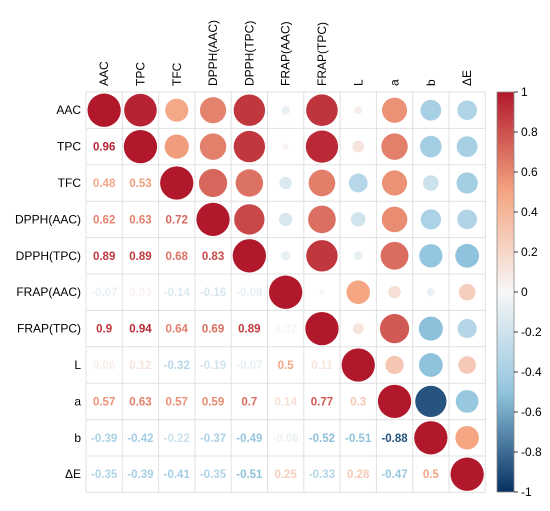 This screenshot has width=550, height=511. What do you see at coordinates (249, 402) in the screenshot?
I see `corr-value-8-4: 0.7` at bounding box center [249, 402].